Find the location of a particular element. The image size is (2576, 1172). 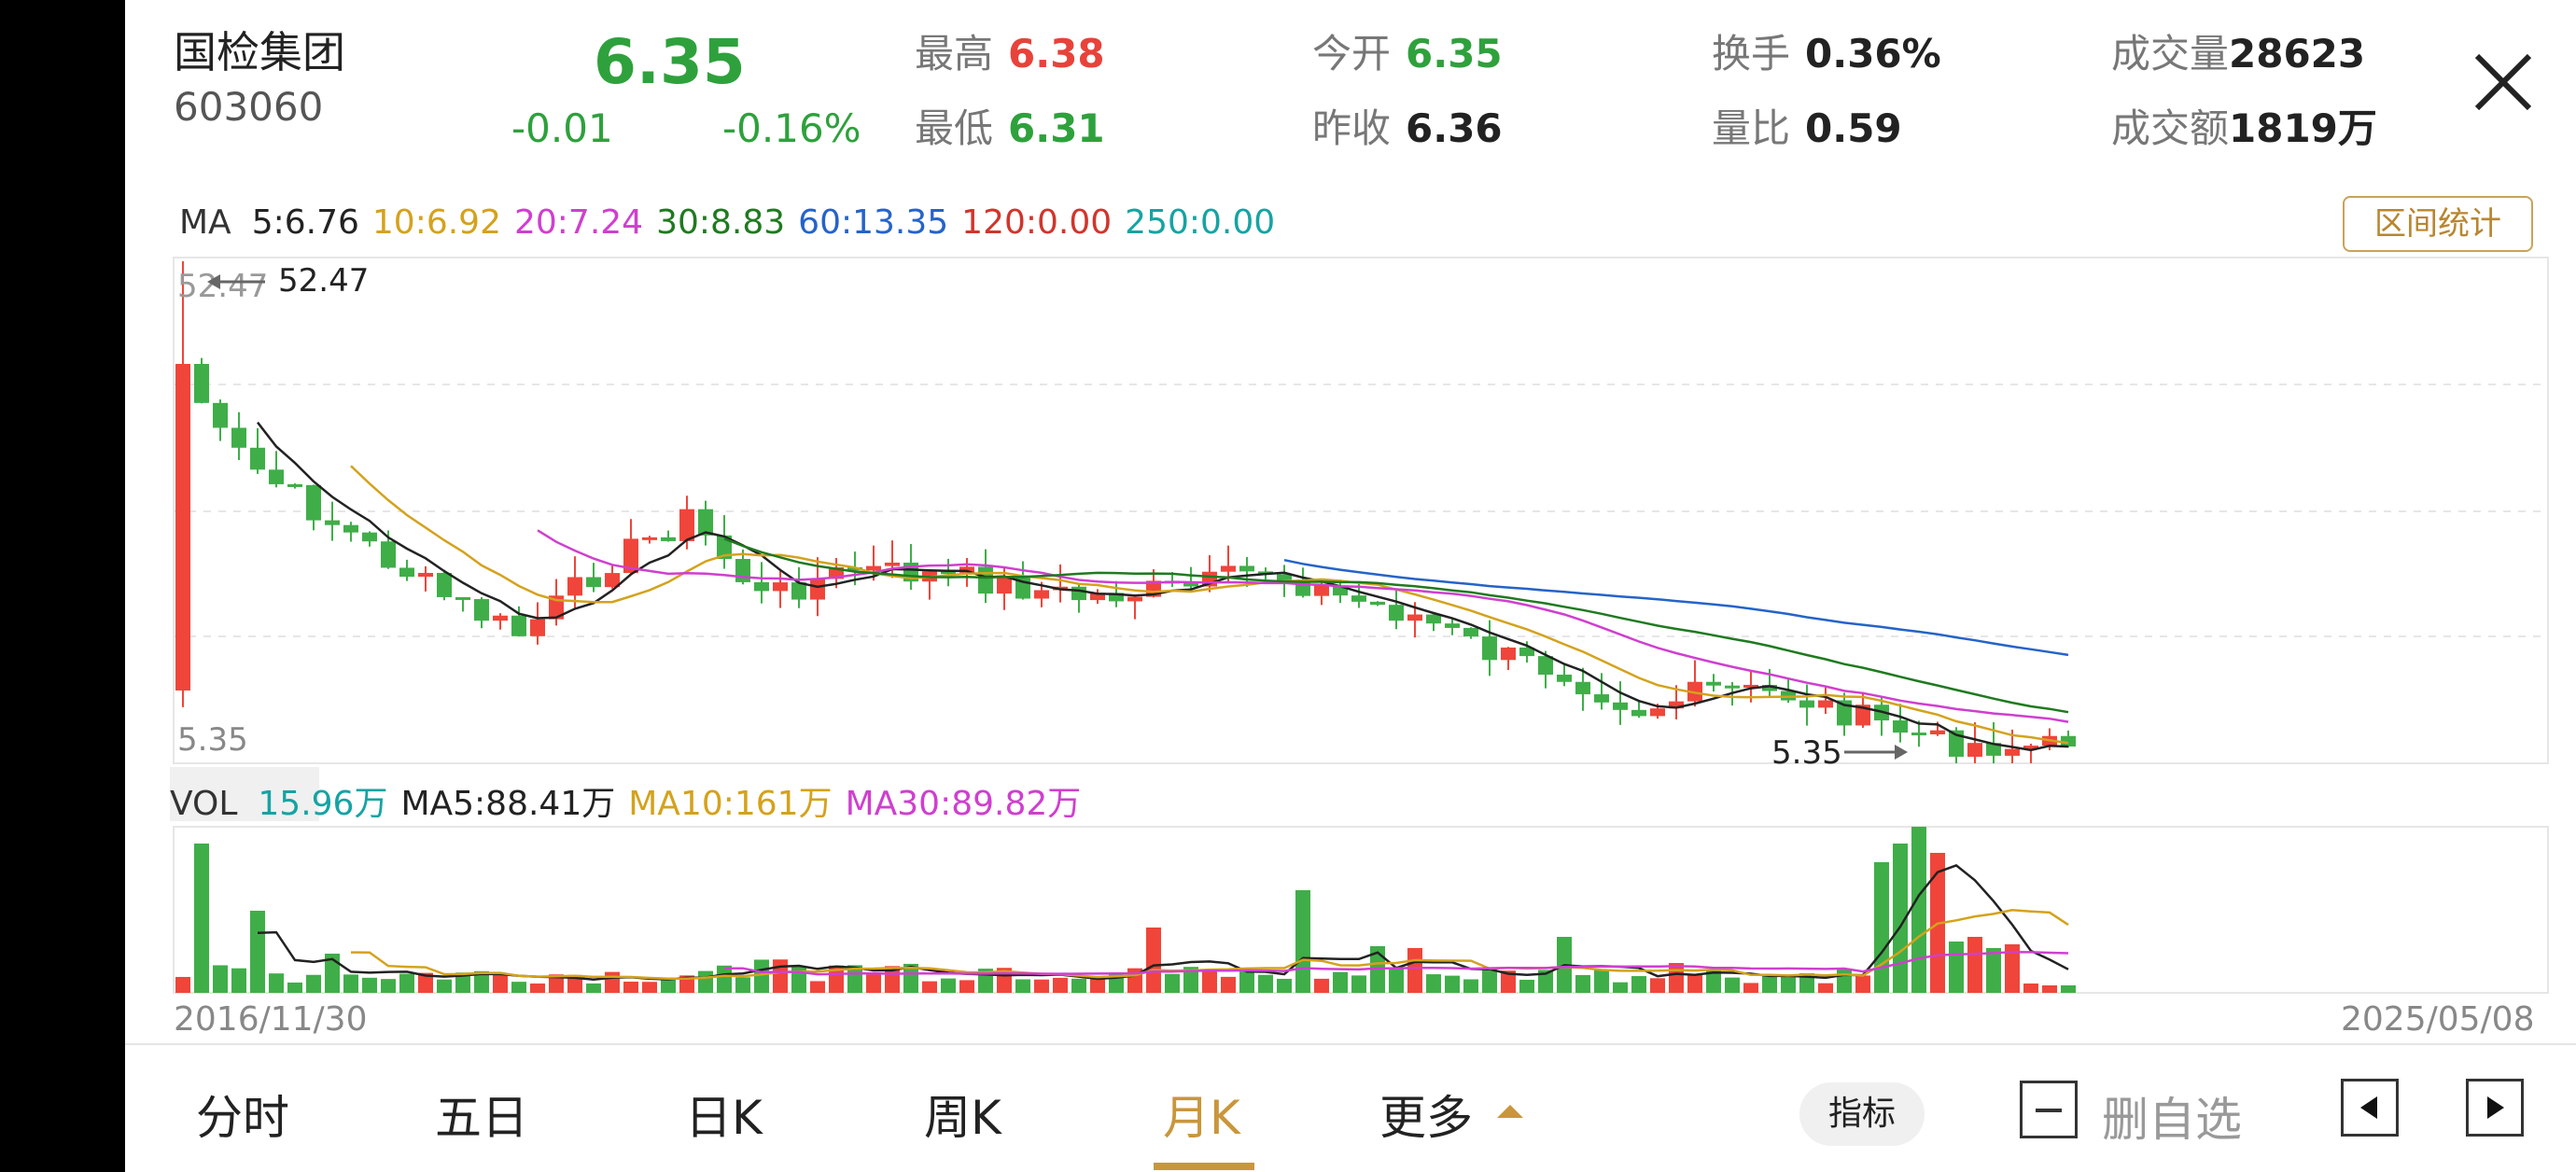

vol-tag-bg is located at coordinates (244, 794).